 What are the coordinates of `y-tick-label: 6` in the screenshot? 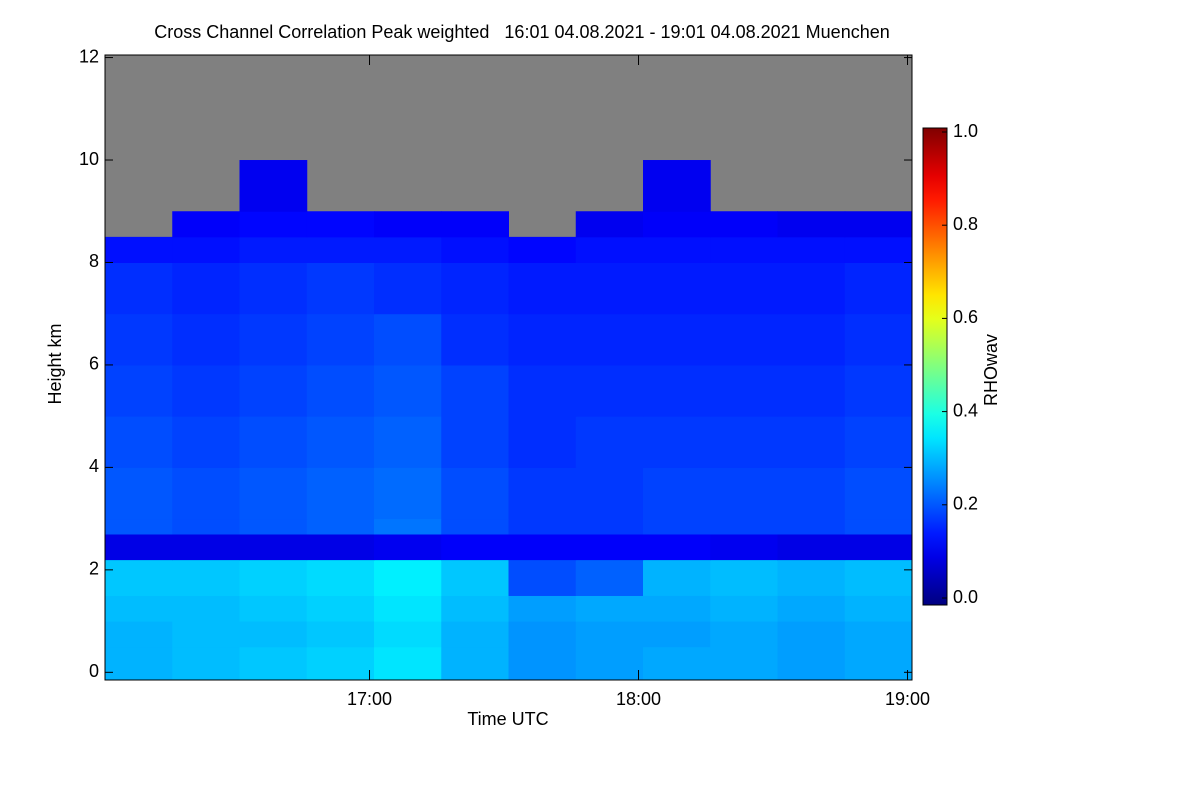 It's located at (94, 364).